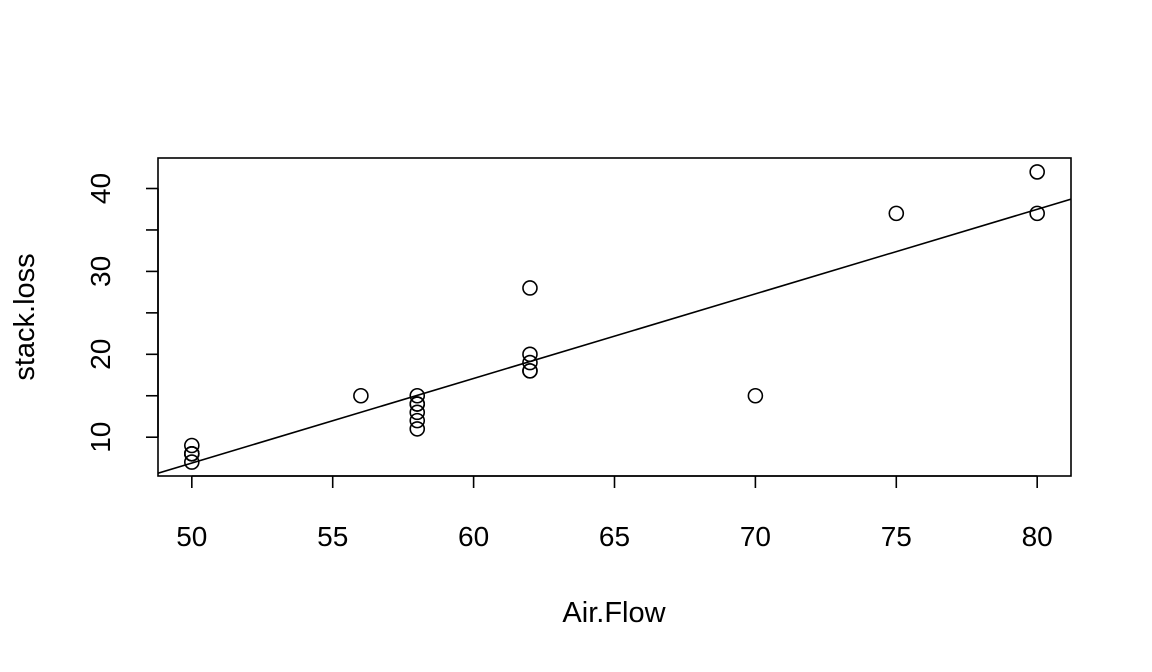 The image size is (1152, 672). I want to click on y-tick-label: 10, so click(100, 437).